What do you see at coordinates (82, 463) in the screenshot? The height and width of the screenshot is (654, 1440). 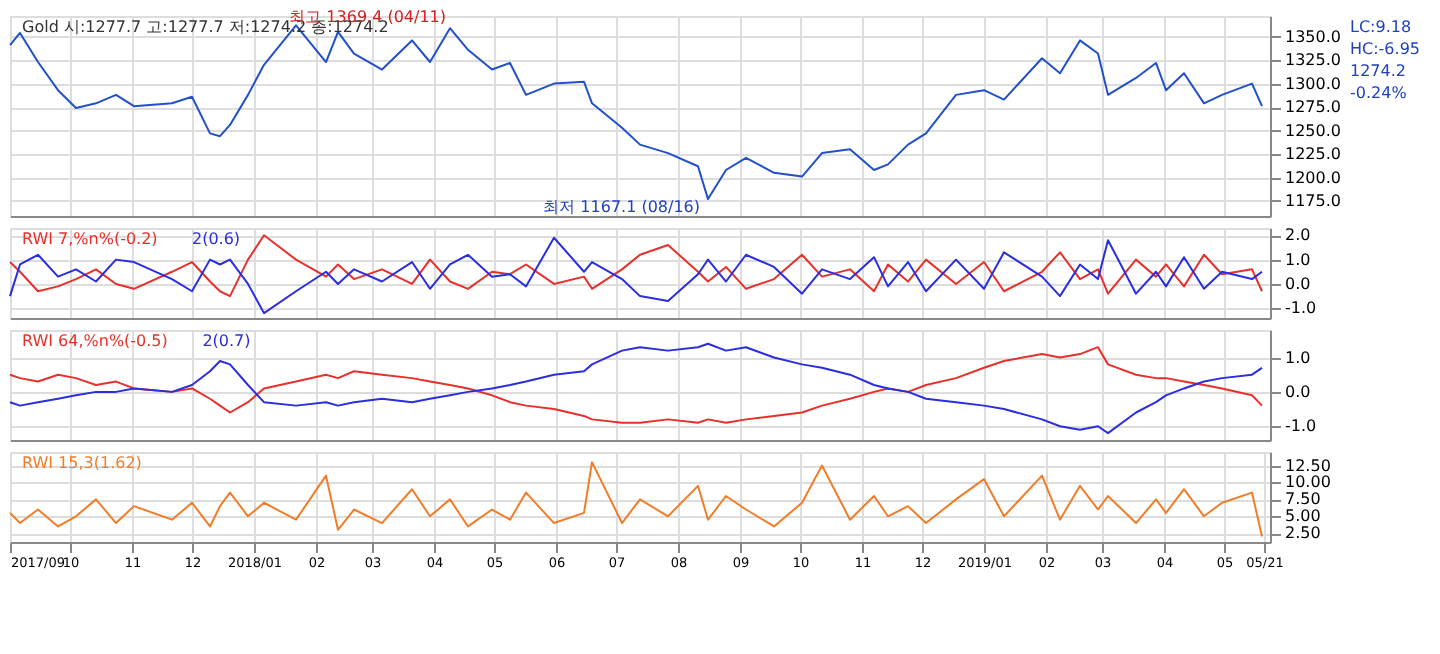 I see `text: RWI 15,3(1.62)` at bounding box center [82, 463].